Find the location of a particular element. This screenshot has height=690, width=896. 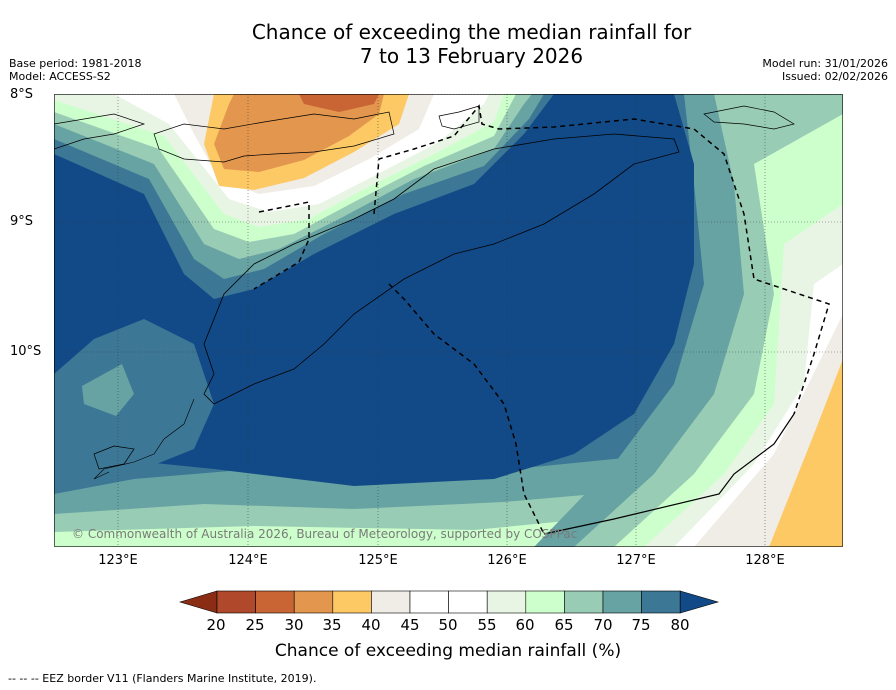

band-70-75-west is located at coordinates (108, 390).